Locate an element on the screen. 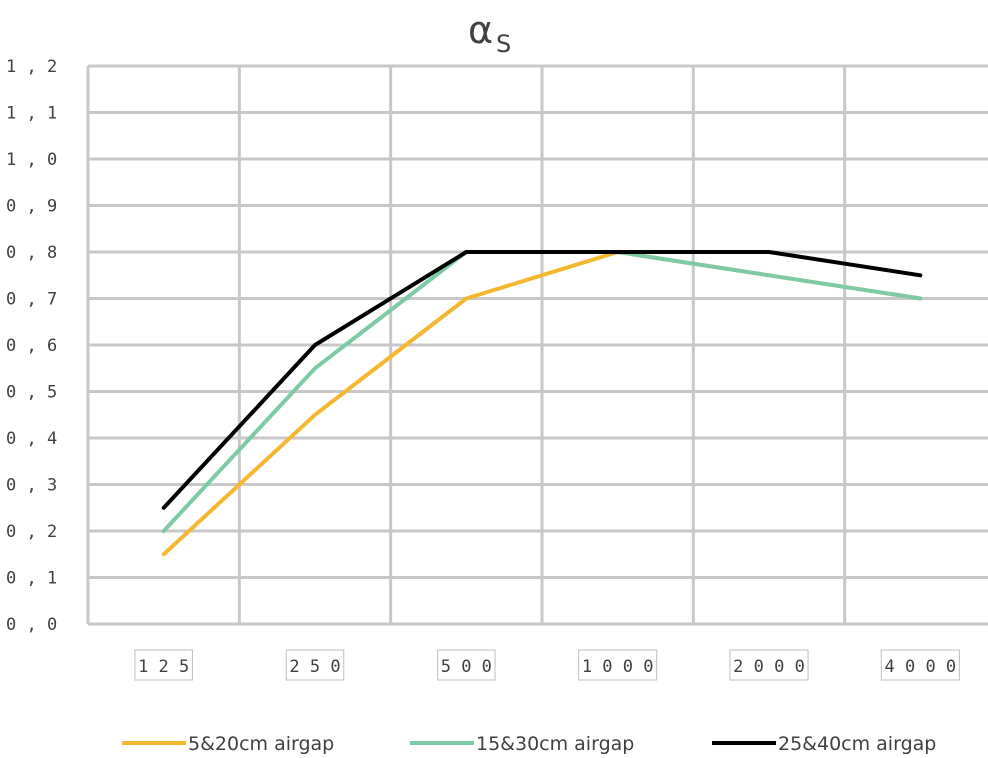  x-tick-label: 1 0 0 0 is located at coordinates (618, 667).